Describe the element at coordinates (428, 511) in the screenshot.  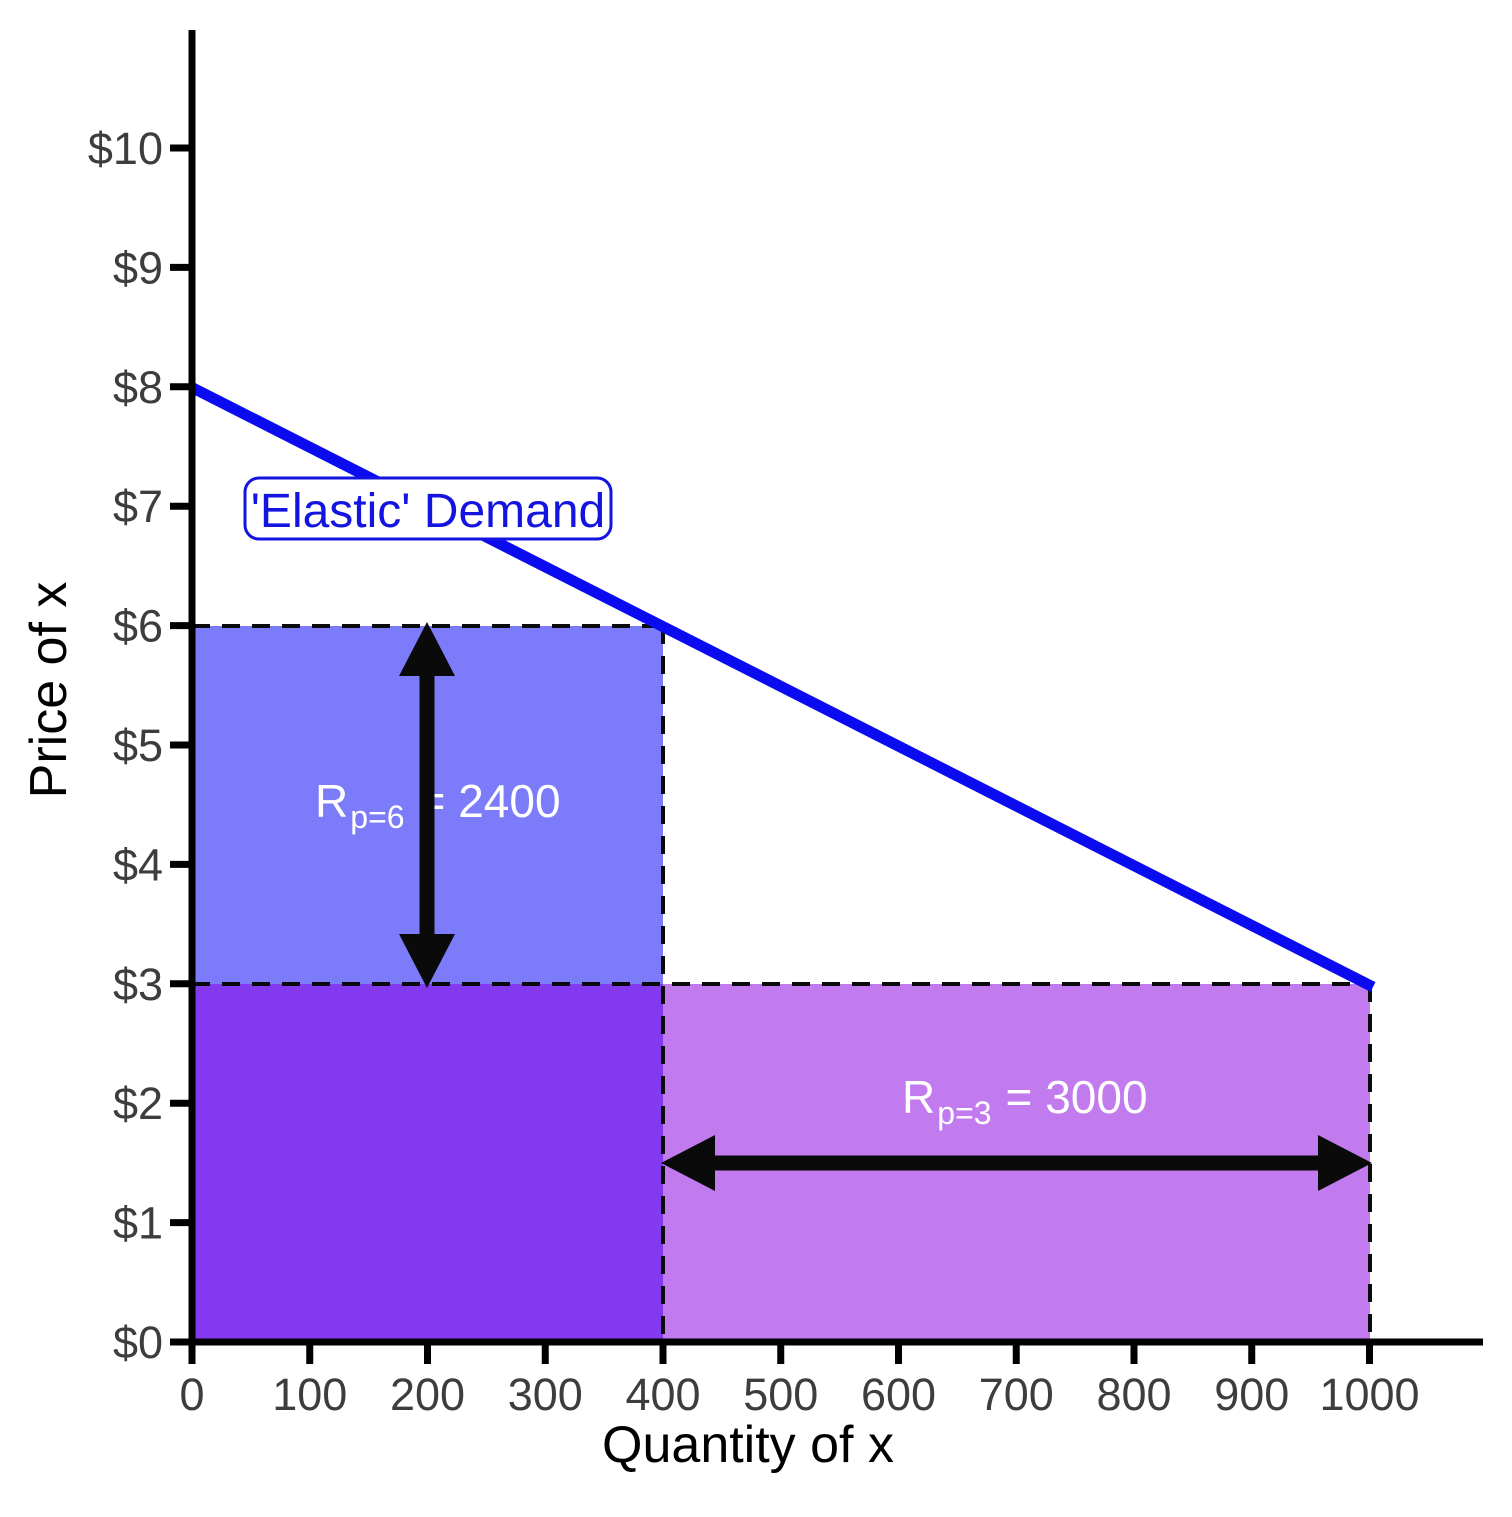
I see `demand-label-text: 'Elastic' Demand` at that location.